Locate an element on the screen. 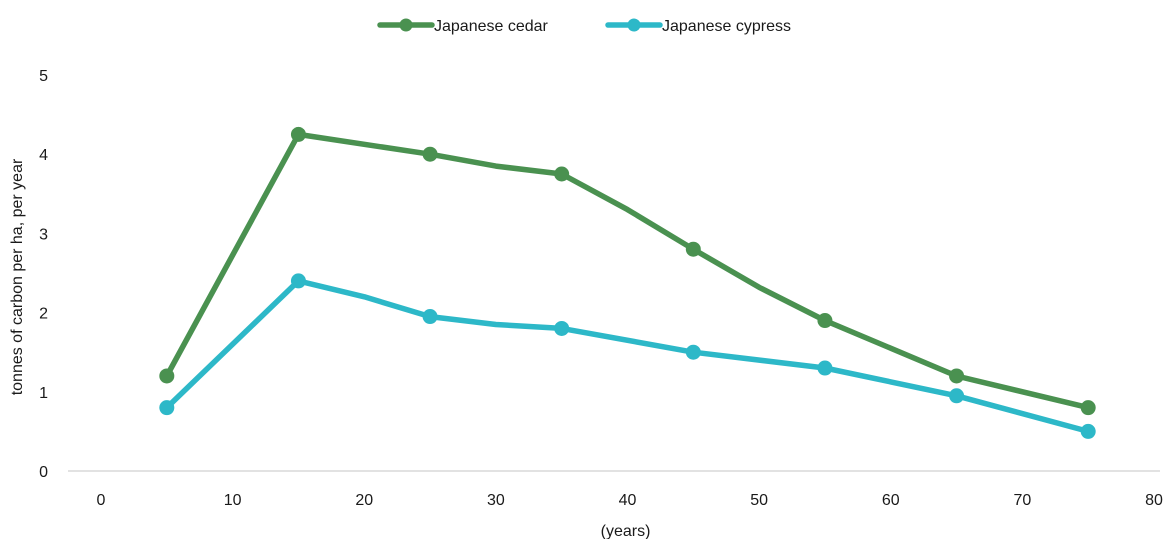  x-axis-title: (years) is located at coordinates (626, 531).